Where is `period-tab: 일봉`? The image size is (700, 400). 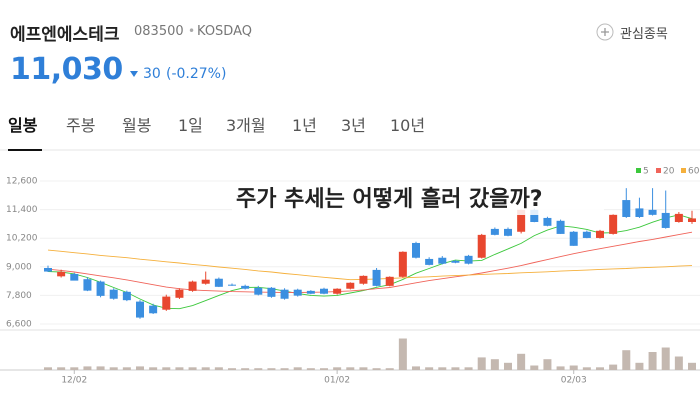 period-tab: 일봉 is located at coordinates (23, 125).